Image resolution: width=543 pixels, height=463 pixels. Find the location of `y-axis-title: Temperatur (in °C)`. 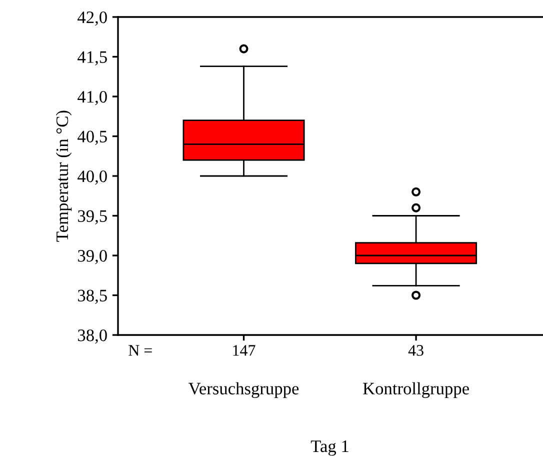

y-axis-title: Temperatur (in °C) is located at coordinates (64, 176).